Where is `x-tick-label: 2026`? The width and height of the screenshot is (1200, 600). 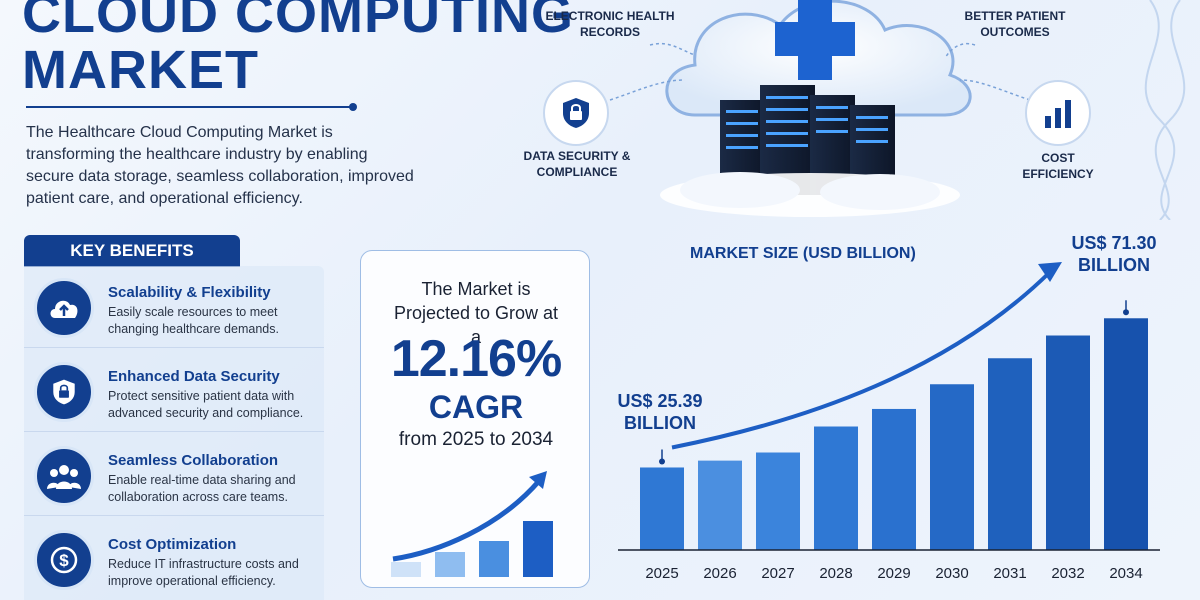 x-tick-label: 2026 is located at coordinates (719, 573).